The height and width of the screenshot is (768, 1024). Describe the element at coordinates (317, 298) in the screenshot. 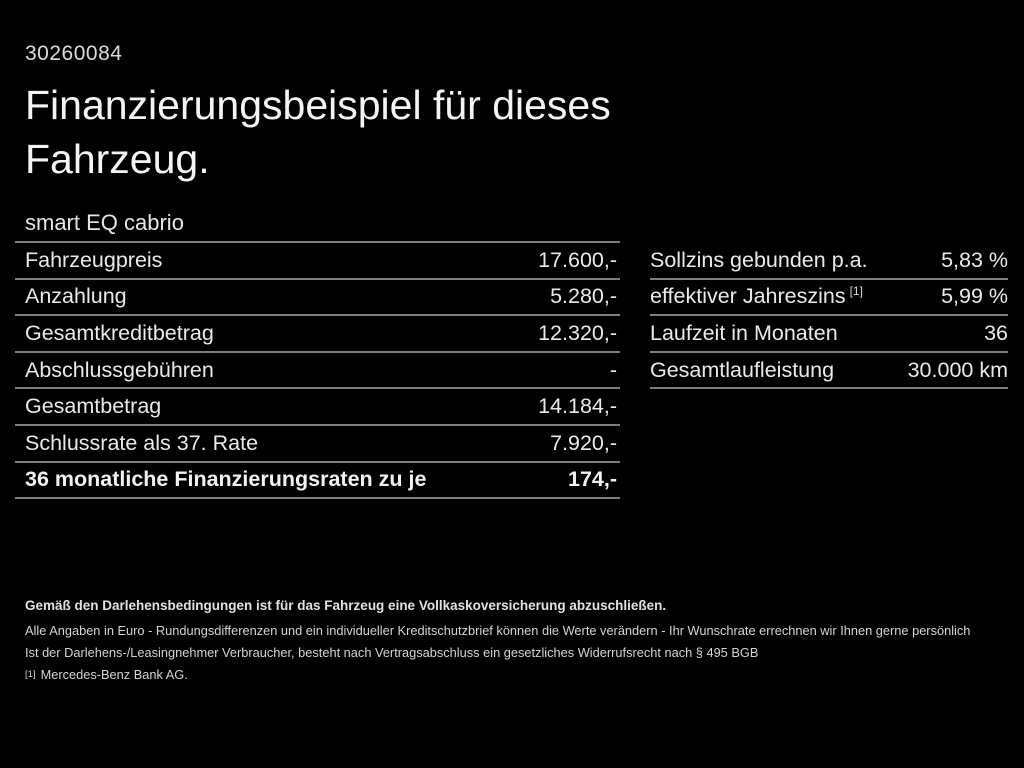

I see `table-row: Anzahlung 5.280,-` at that location.